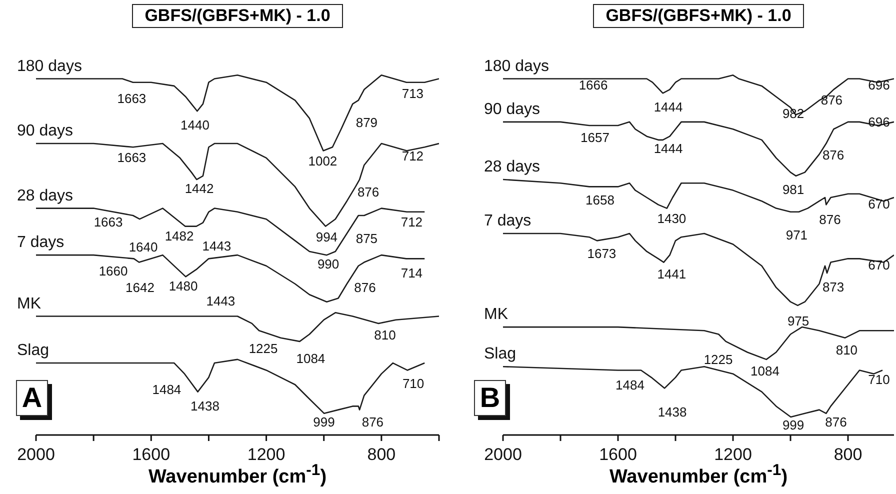  What do you see at coordinates (600, 200) in the screenshot?
I see `annotation: 1658` at bounding box center [600, 200].